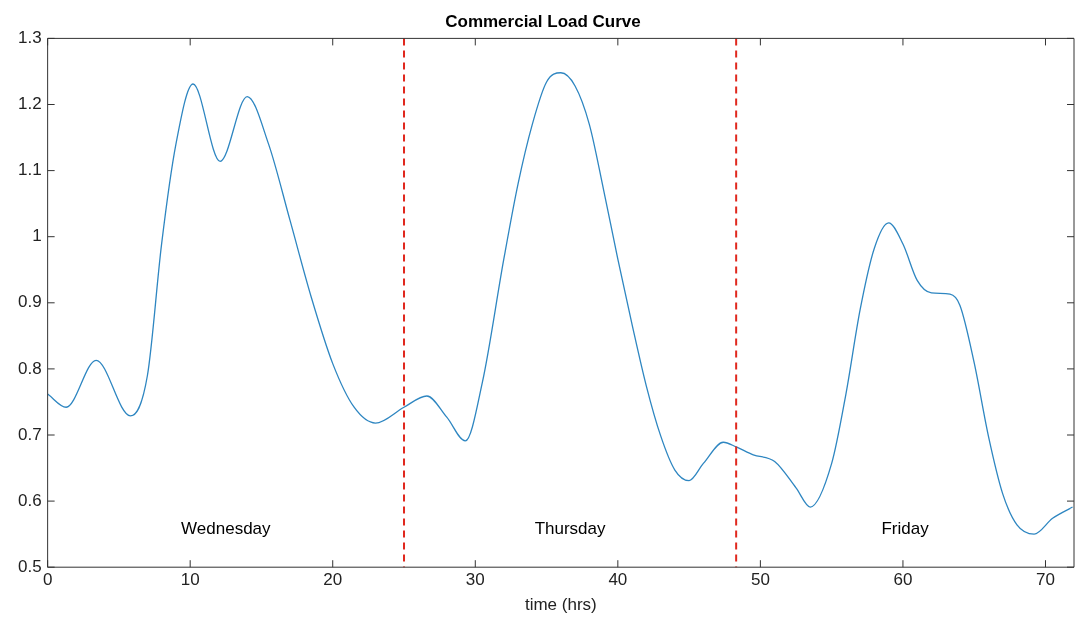 The height and width of the screenshot is (626, 1075). Describe the element at coordinates (29, 104) in the screenshot. I see `y-tick-label: 1.2` at that location.